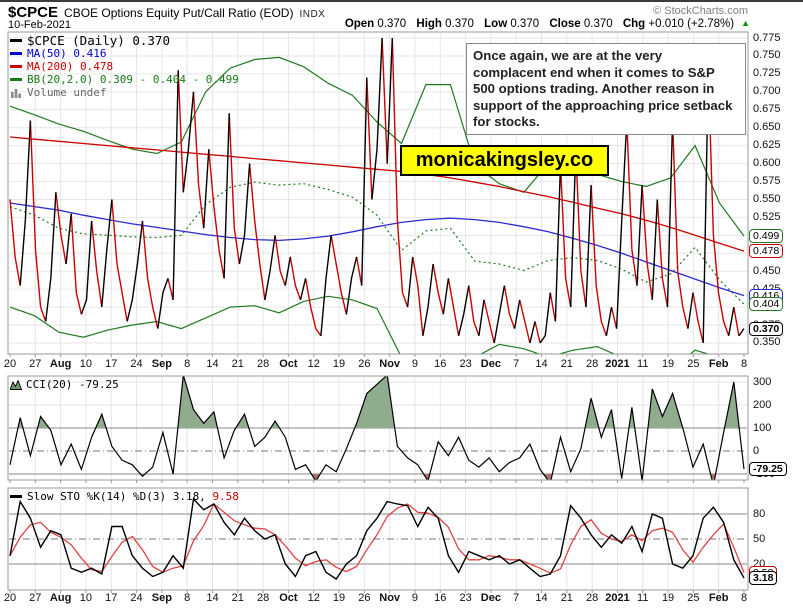  What do you see at coordinates (767, 73) in the screenshot?
I see `main-y-tick: 0.725` at bounding box center [767, 73].